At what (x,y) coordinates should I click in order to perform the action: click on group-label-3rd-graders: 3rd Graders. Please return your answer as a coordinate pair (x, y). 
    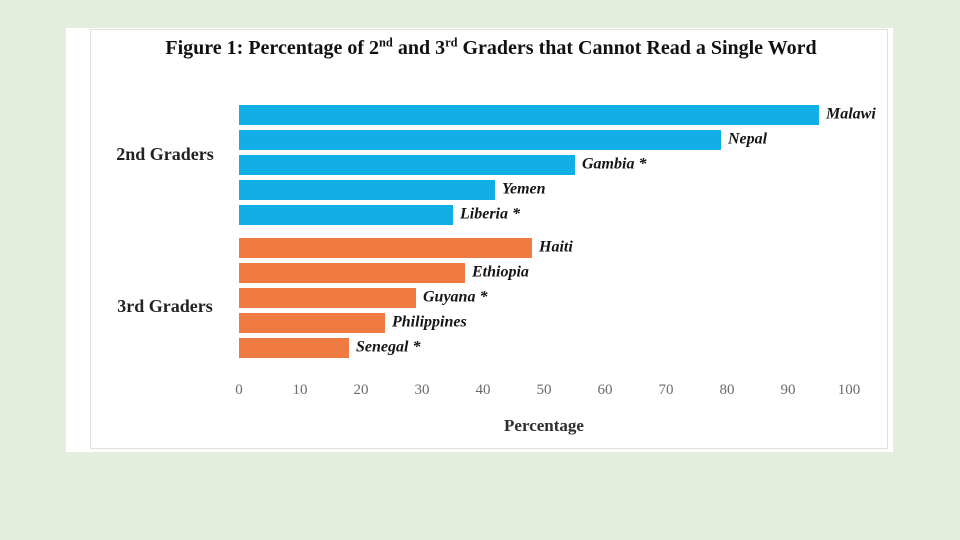
    Looking at the image, I should click on (165, 306).